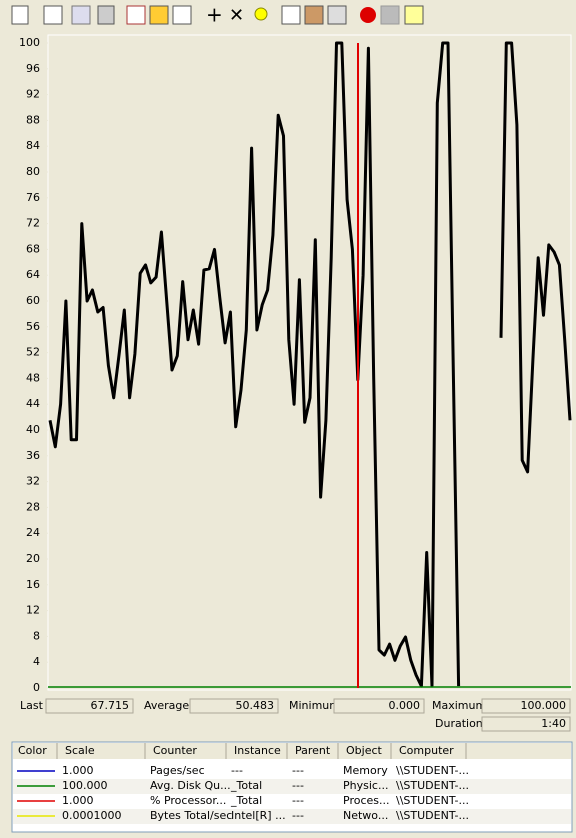  I want to click on delete-button: ✕, so click(236, 15).